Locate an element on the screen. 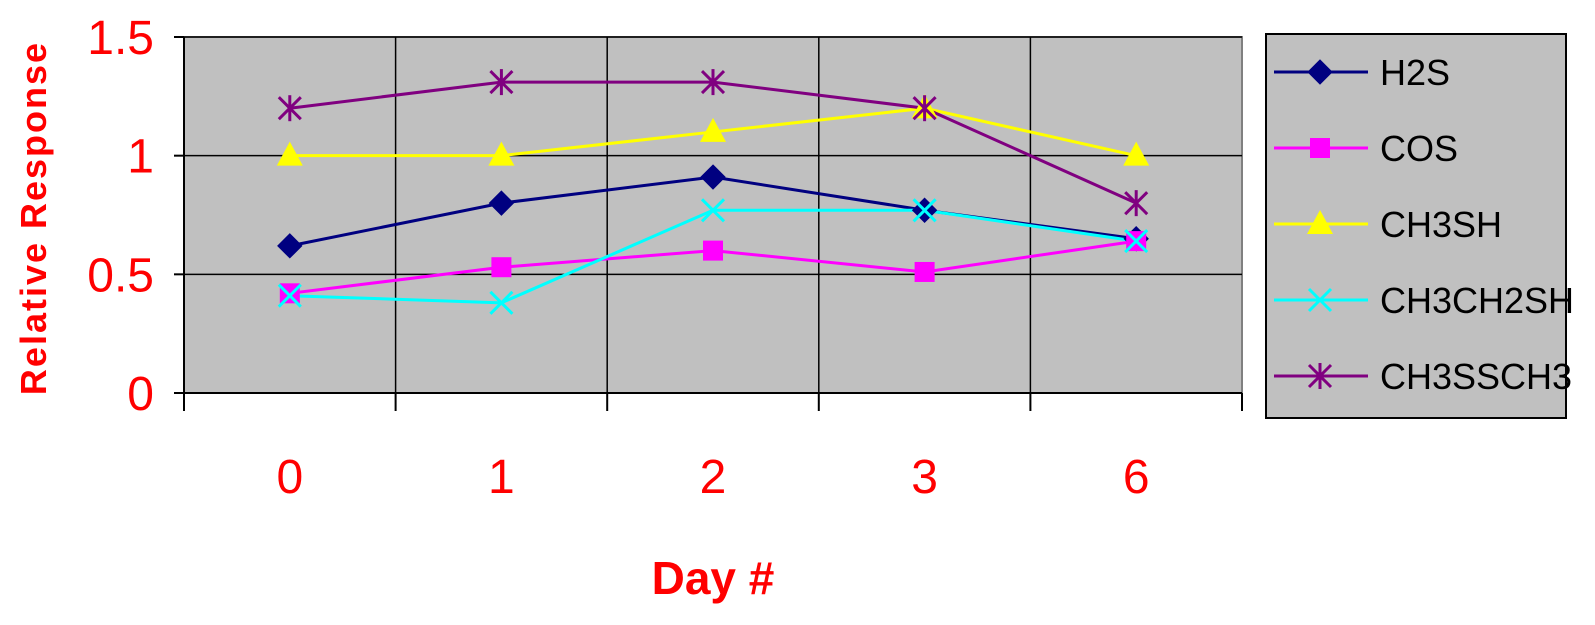  legend-item: H2S is located at coordinates (1362, 72).